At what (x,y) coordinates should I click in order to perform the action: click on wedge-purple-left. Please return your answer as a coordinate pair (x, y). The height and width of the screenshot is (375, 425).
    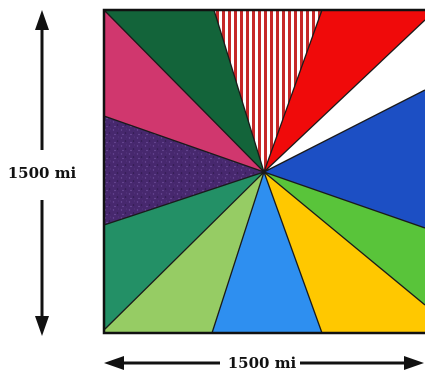
    Looking at the image, I should click on (184, 170).